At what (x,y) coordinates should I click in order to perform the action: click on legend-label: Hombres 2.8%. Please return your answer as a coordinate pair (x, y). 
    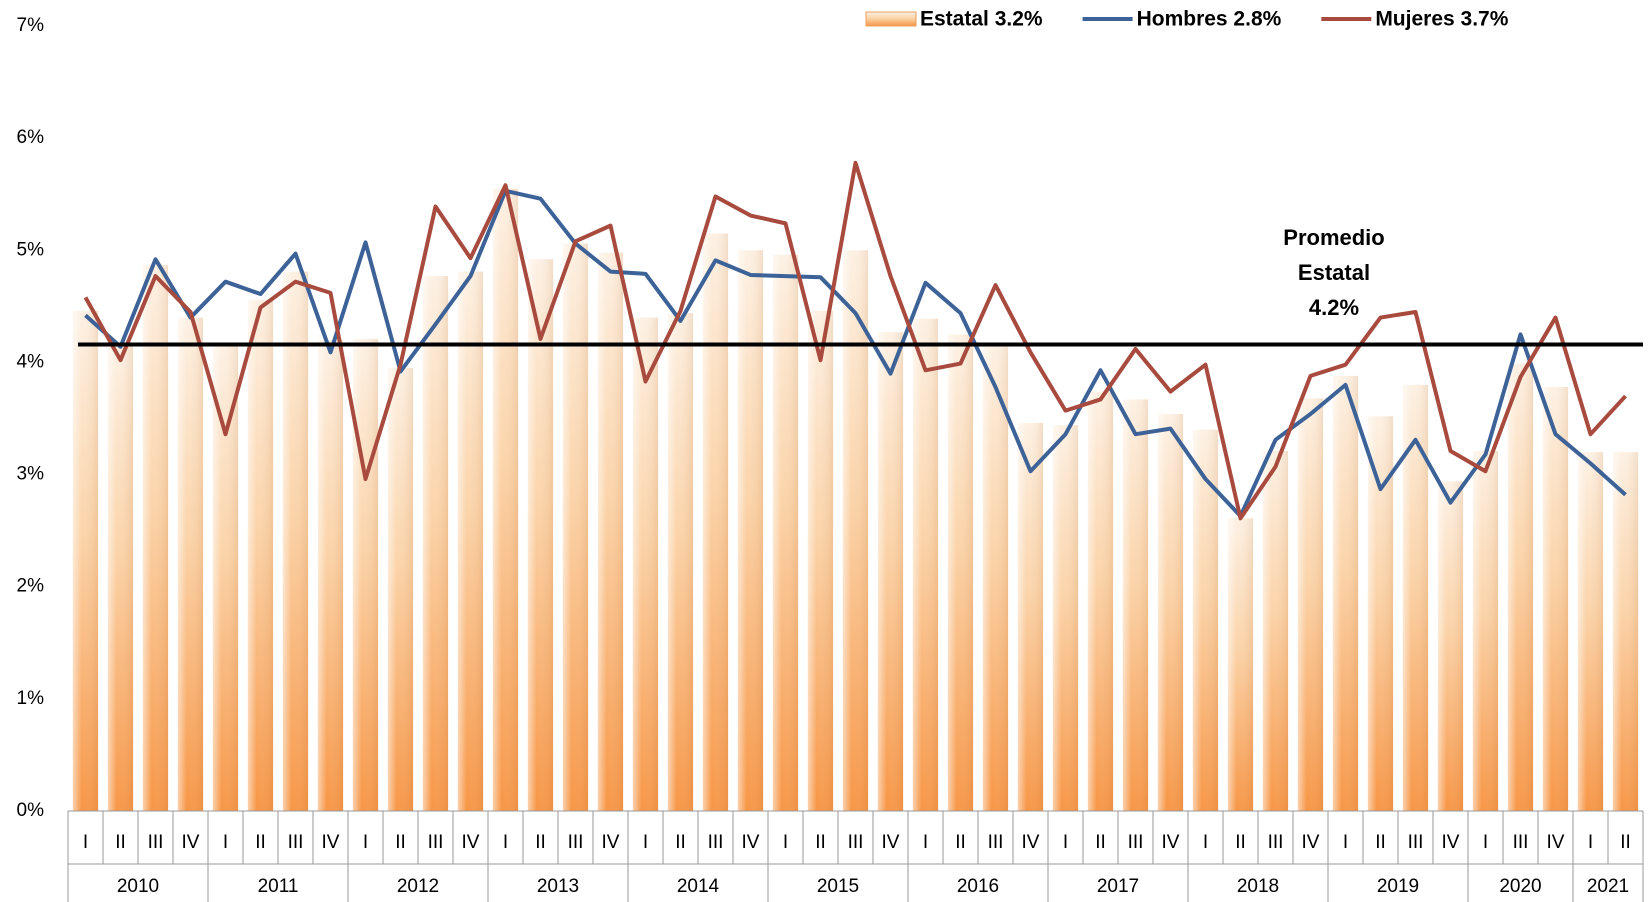
    Looking at the image, I should click on (1209, 19).